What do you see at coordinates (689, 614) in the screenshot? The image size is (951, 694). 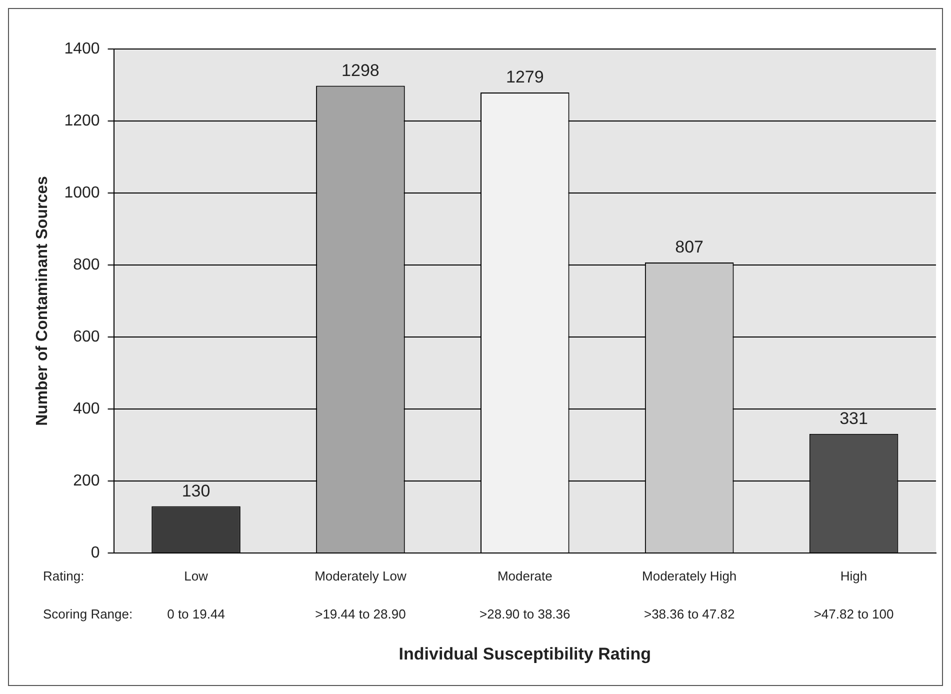 I see `text: >38.36 to 47.82` at bounding box center [689, 614].